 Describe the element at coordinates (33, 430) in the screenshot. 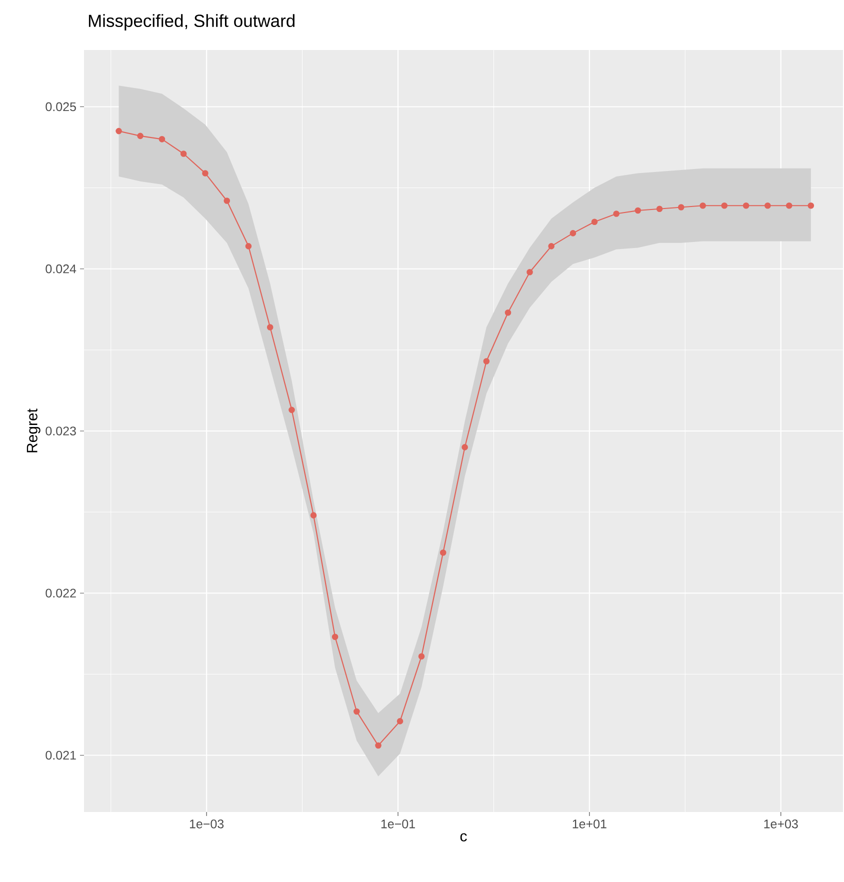

I see `y-axis-title: Regret` at that location.